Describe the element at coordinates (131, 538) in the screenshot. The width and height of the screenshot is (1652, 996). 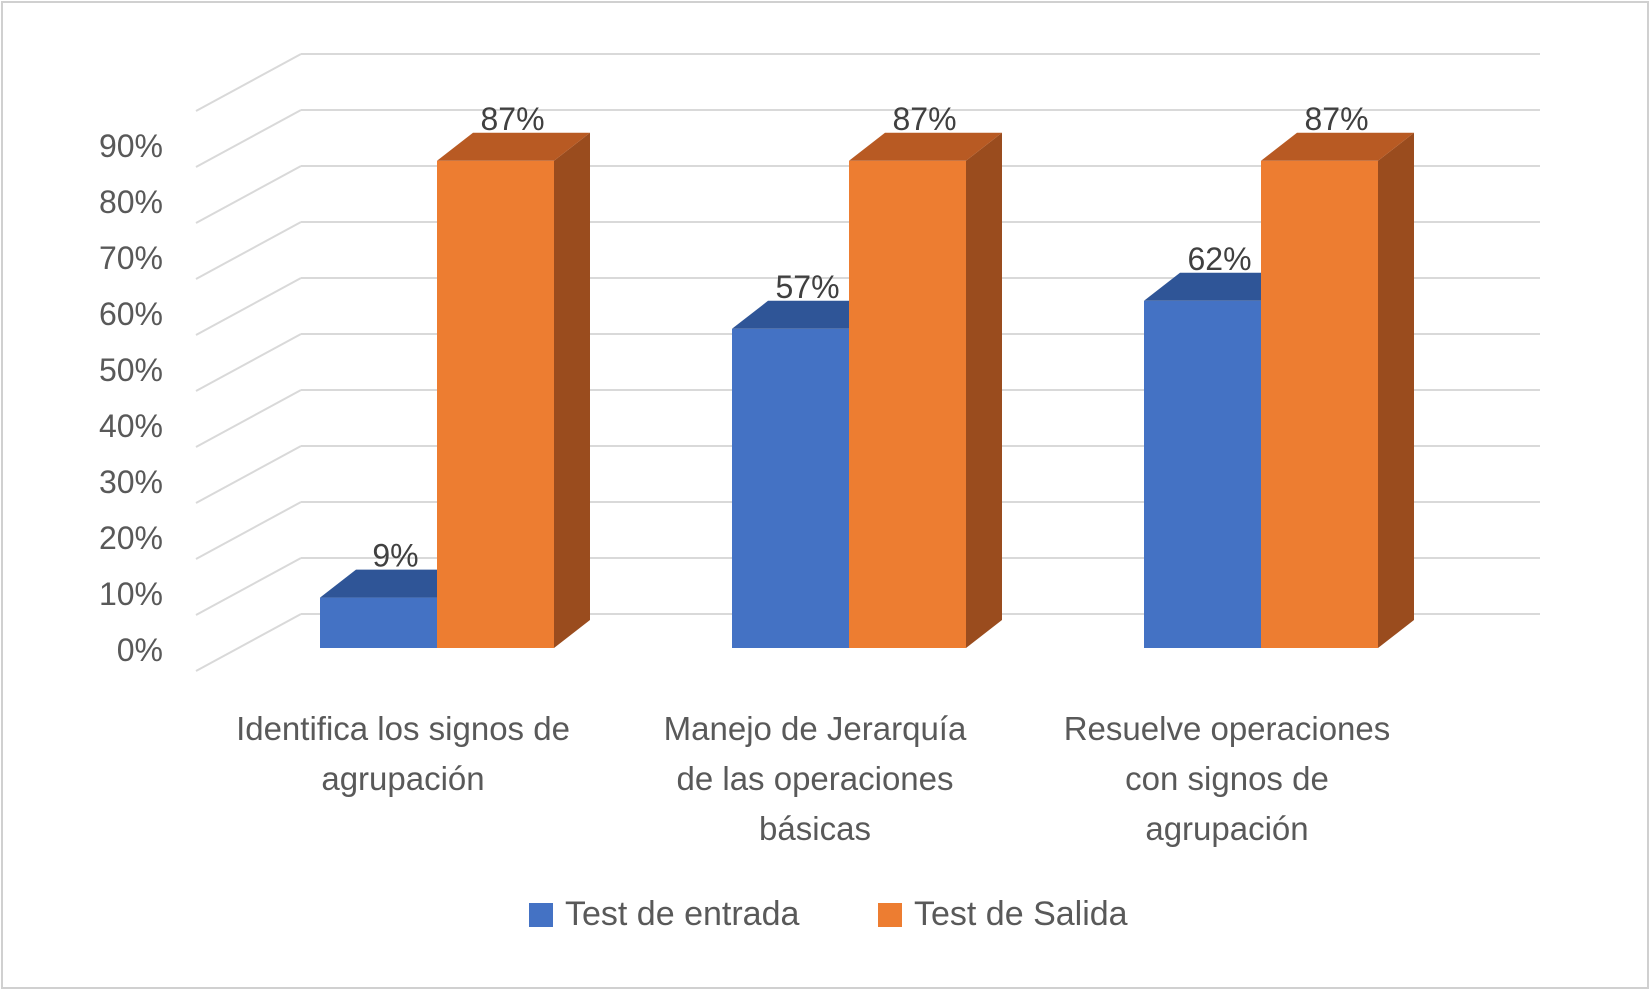
I see `y-tick-label: 20%` at that location.